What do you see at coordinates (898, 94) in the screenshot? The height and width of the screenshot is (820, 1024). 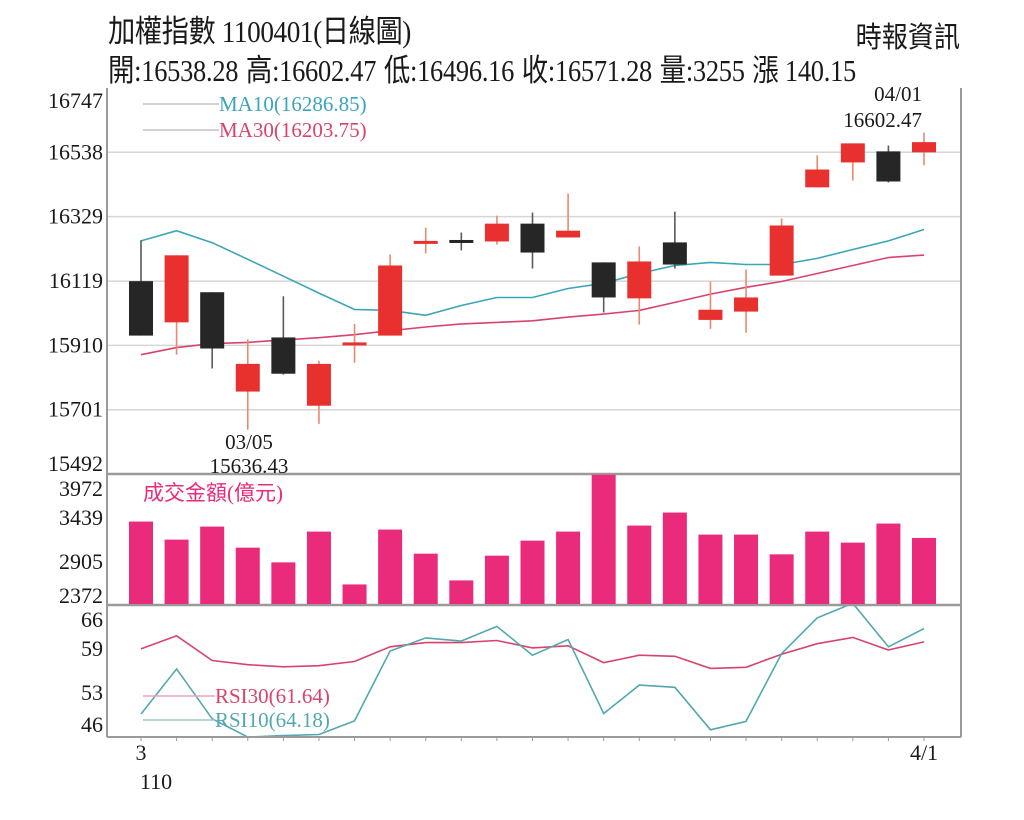 I see `svg-text: 04/01` at bounding box center [898, 94].